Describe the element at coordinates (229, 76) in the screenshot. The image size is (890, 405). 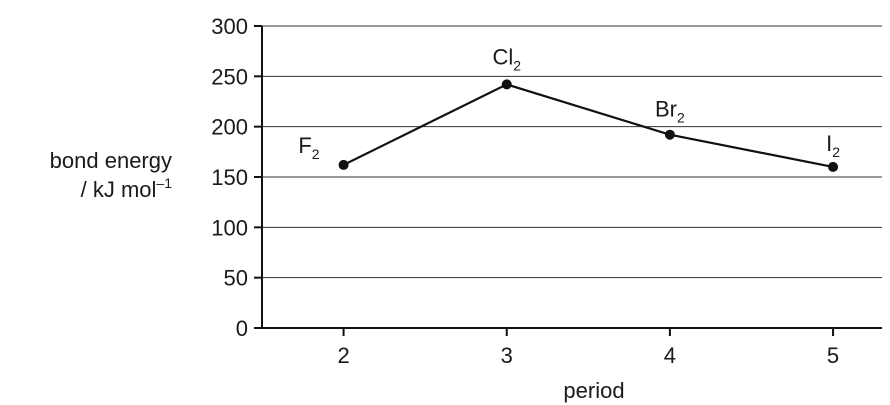
I see `y-tick-label-250: 250` at that location.